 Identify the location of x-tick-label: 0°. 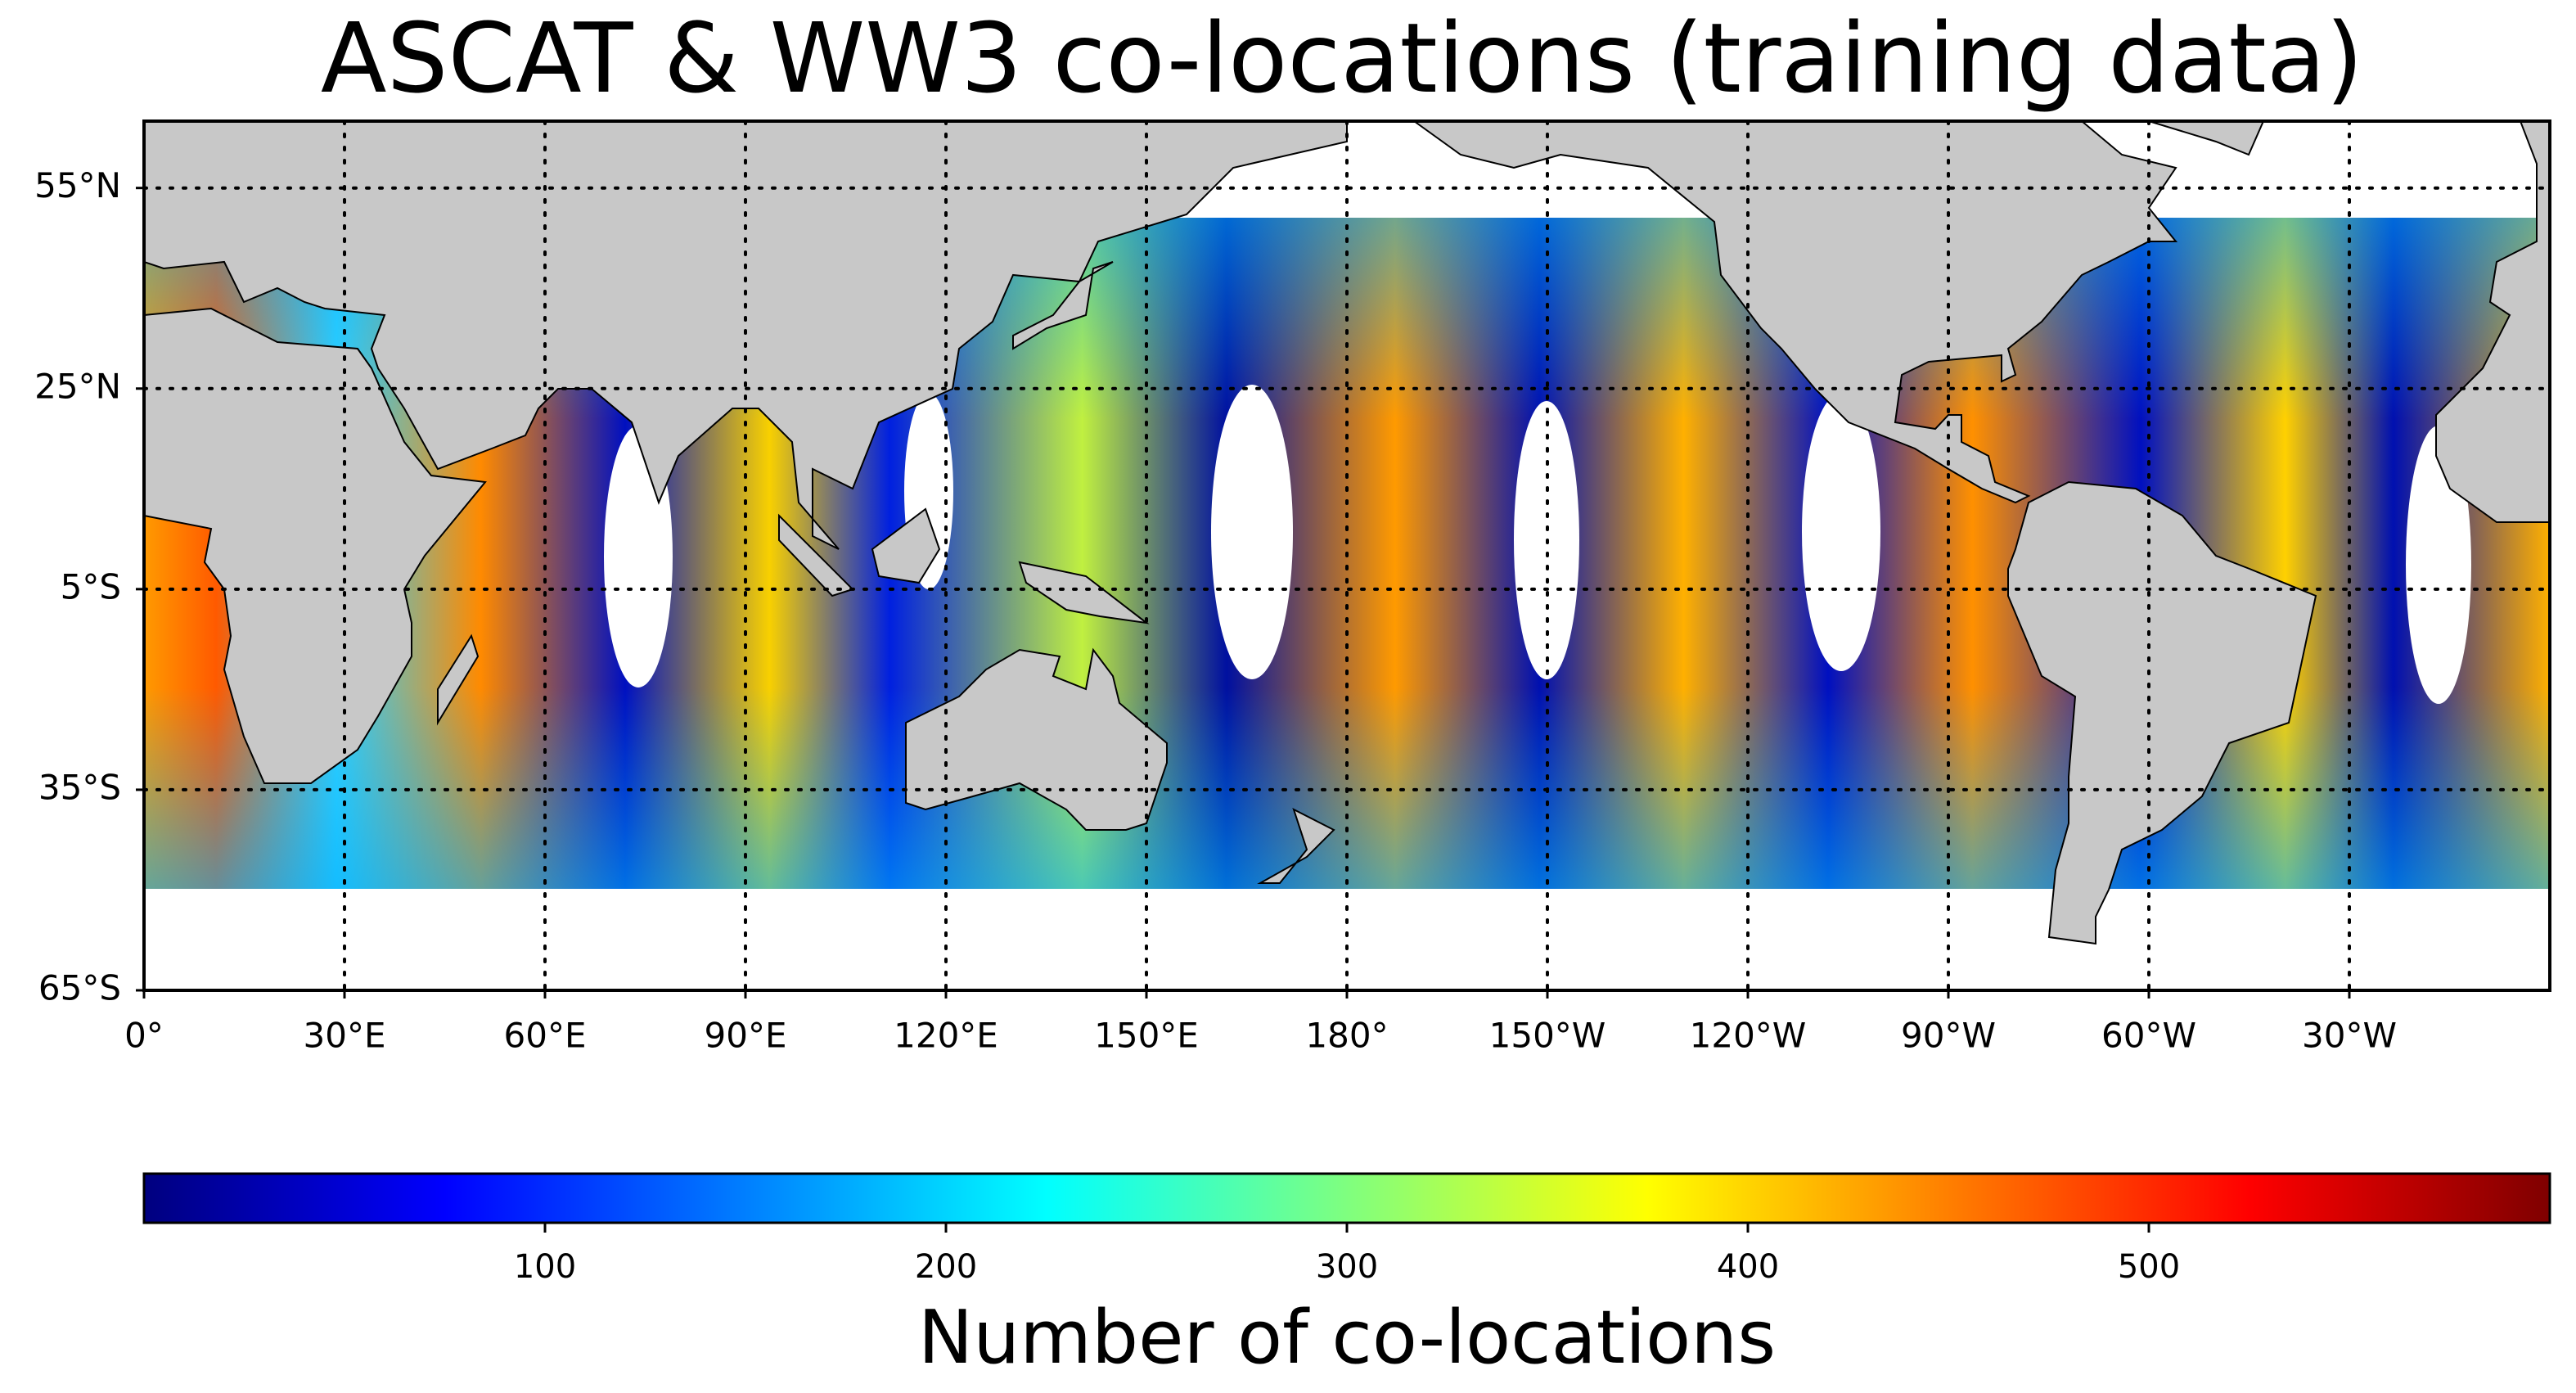
(144, 1036).